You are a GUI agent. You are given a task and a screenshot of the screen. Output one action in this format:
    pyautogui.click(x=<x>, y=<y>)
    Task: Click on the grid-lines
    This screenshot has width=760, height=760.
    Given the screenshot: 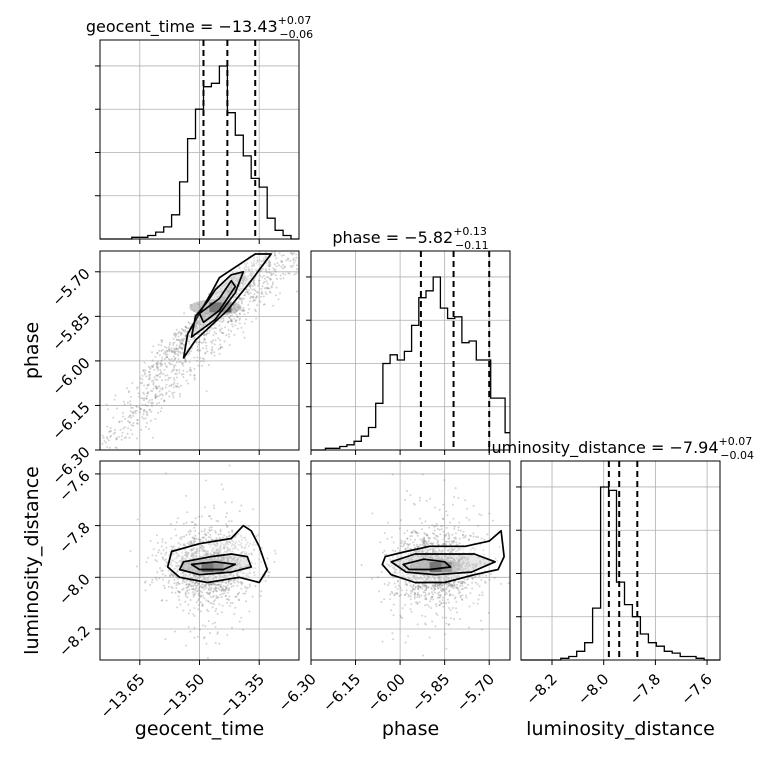 What is the action you would take?
    pyautogui.click(x=410, y=560)
    